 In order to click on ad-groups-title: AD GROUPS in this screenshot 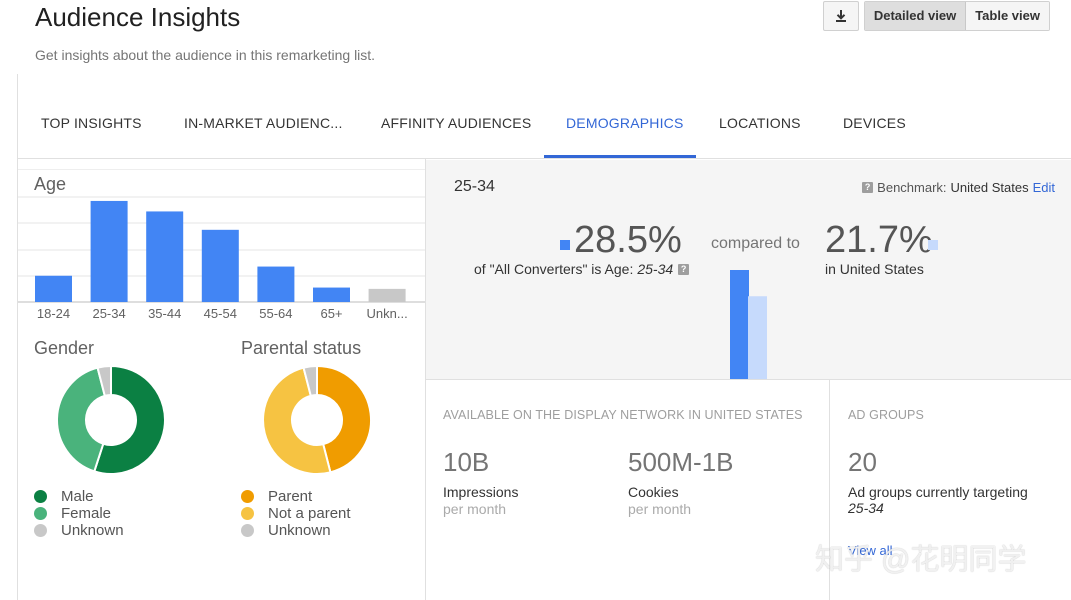, I will do `click(886, 415)`.